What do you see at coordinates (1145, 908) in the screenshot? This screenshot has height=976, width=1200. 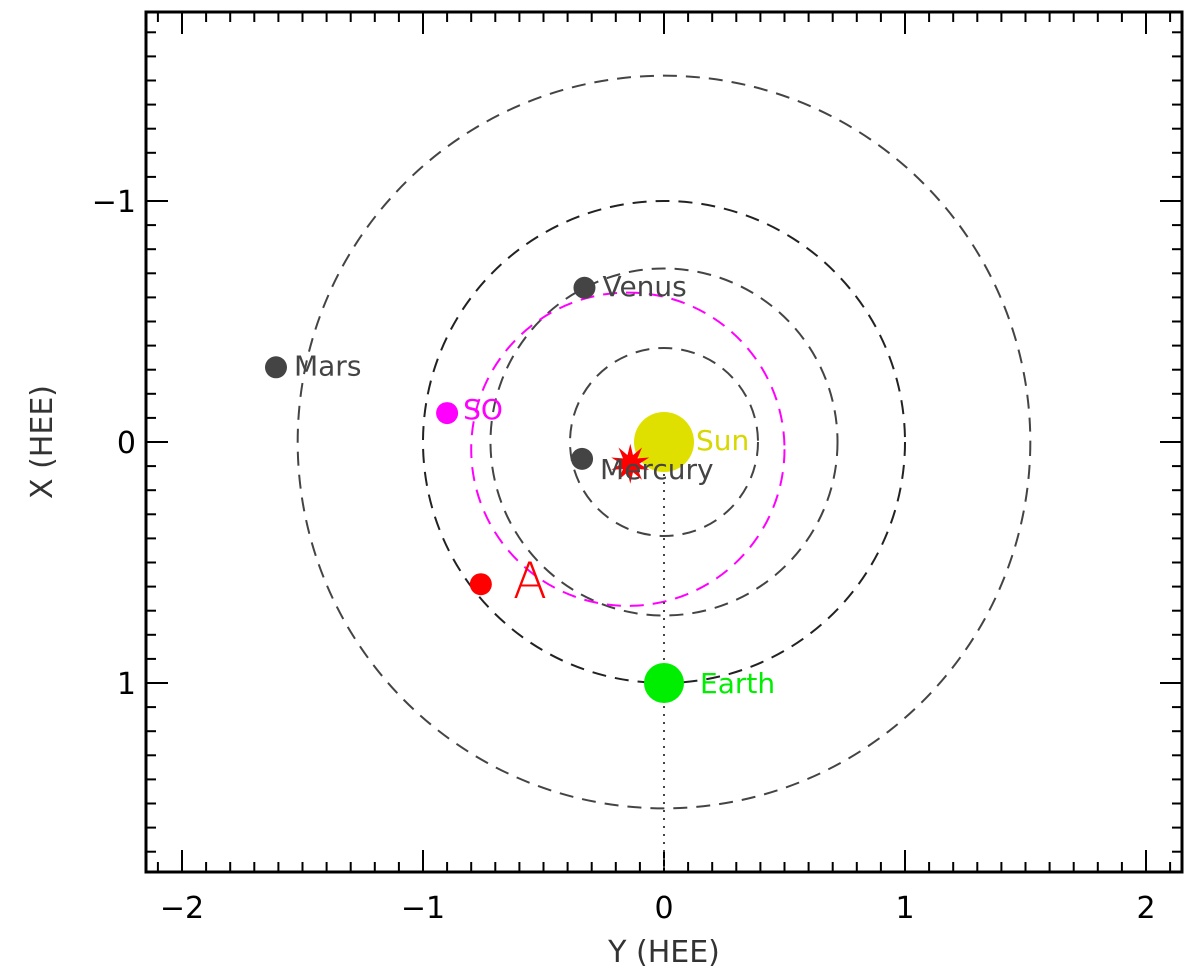 I see `x-tick-label: 2` at bounding box center [1145, 908].